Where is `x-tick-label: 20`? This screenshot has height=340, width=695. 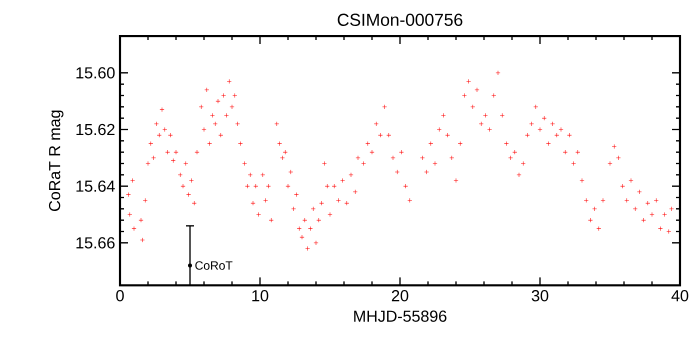 x-tick-label: 20 is located at coordinates (400, 296).